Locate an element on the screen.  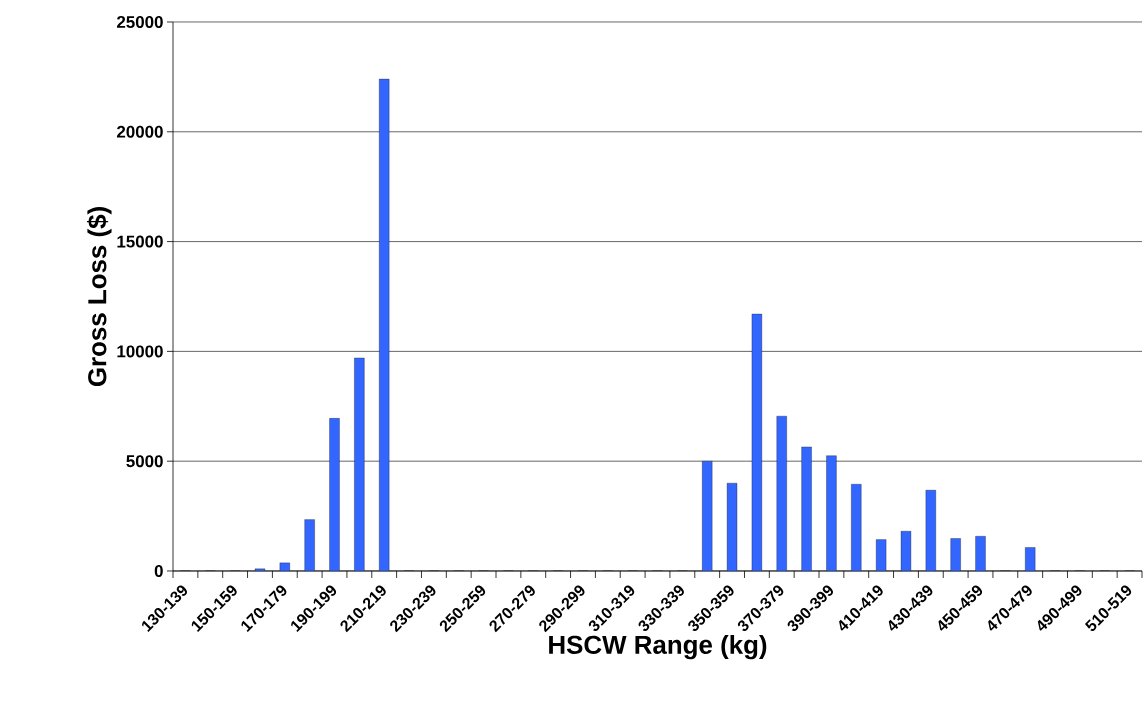
y-axis-title: Gross Loss ($) is located at coordinates (99, 297).